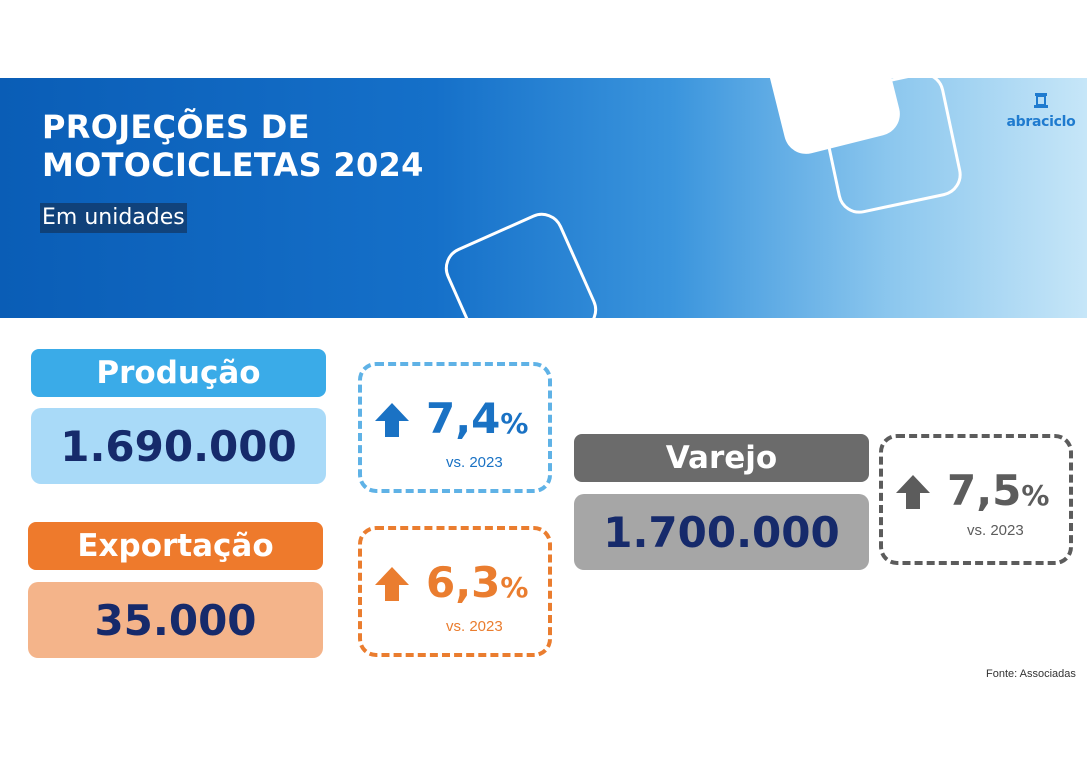 Image resolution: width=1087 pixels, height=768 pixels. I want to click on producao-change: 7,4%, so click(477, 421).